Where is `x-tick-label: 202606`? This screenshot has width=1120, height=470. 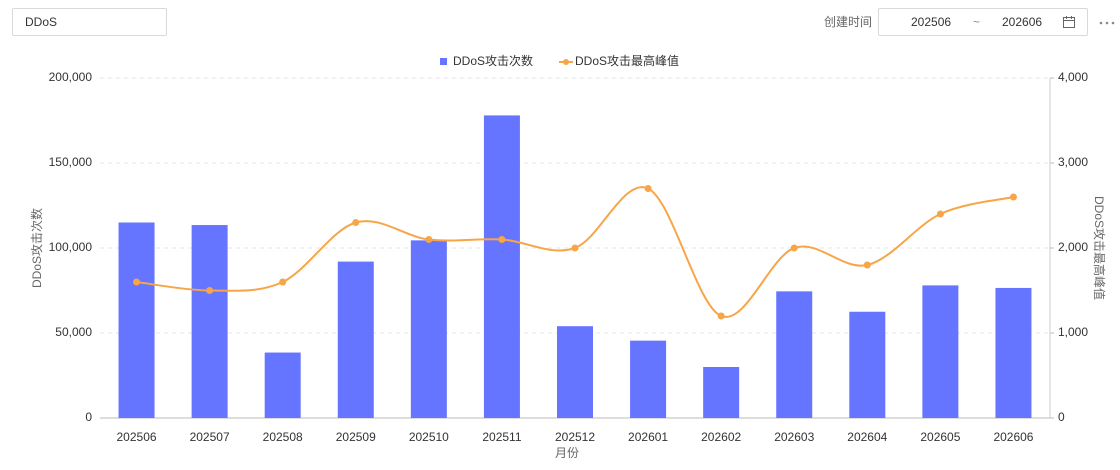
x-tick-label: 202606 is located at coordinates (1013, 437).